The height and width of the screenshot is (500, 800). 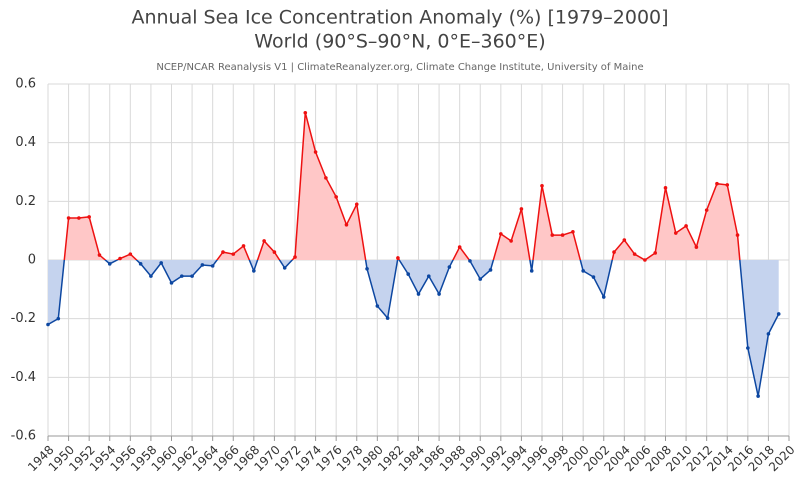 What do you see at coordinates (25, 142) in the screenshot?
I see `y-tick-label: 0.4` at bounding box center [25, 142].